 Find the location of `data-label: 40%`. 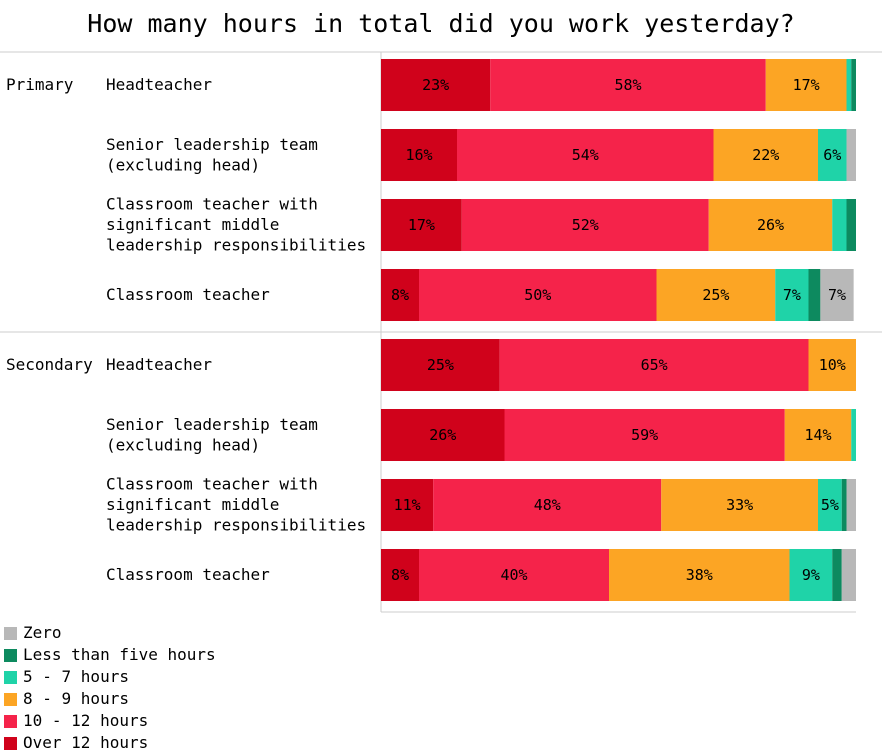

data-label: 40% is located at coordinates (513, 575).